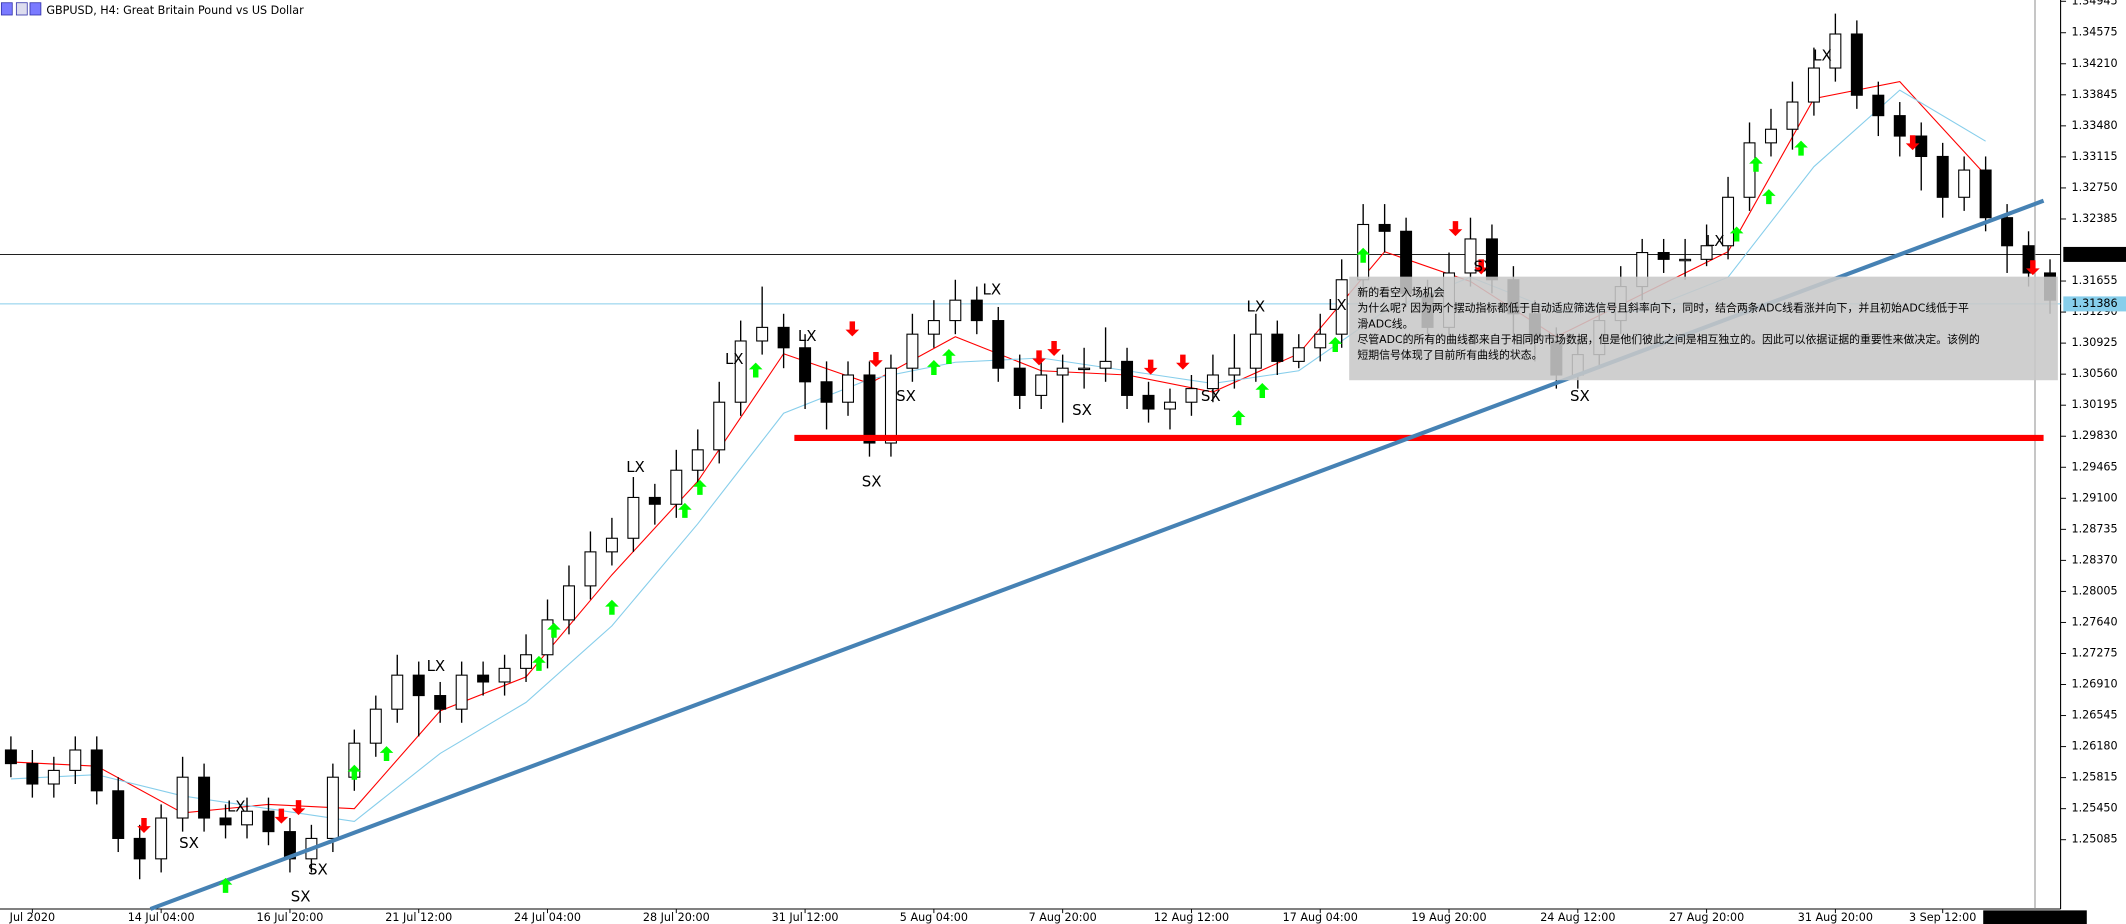 The height and width of the screenshot is (924, 2126). What do you see at coordinates (1942, 917) in the screenshot?
I see `x-tick-label: 3 Sep 12:00` at bounding box center [1942, 917].